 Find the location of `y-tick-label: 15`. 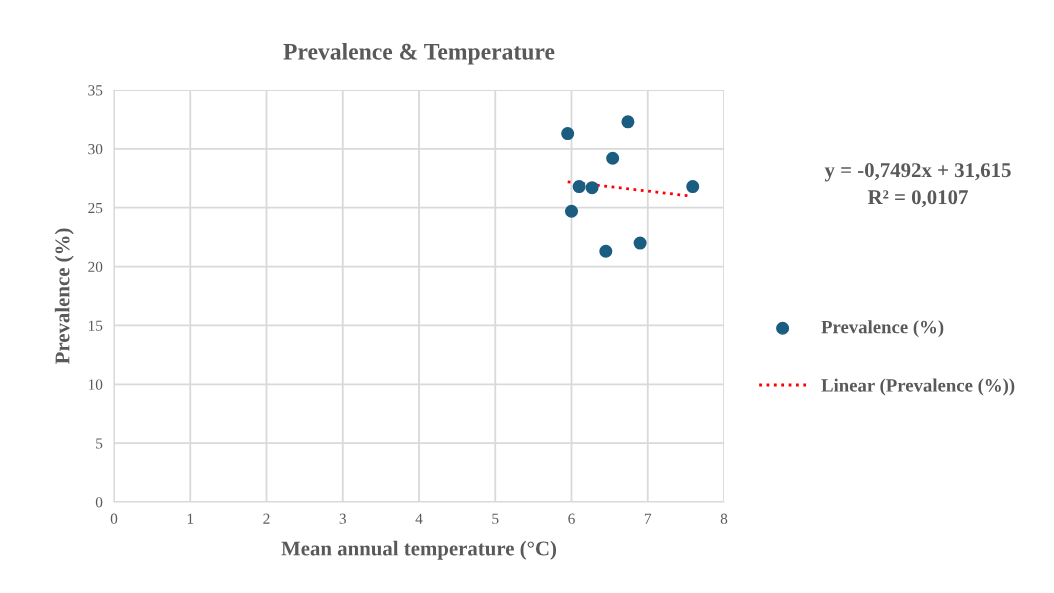

y-tick-label: 15 is located at coordinates (95, 325).